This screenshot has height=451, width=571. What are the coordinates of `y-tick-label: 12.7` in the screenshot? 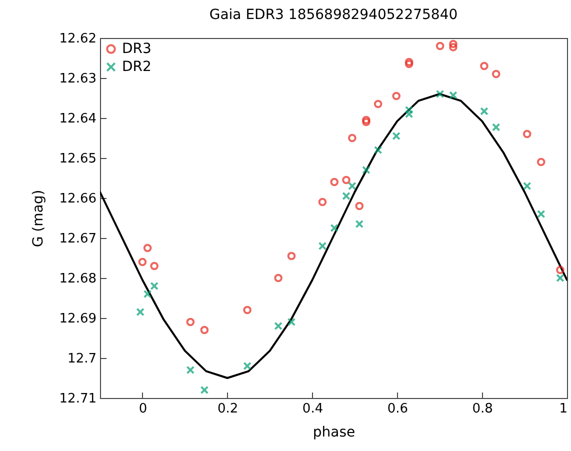 It's located at (82, 359).